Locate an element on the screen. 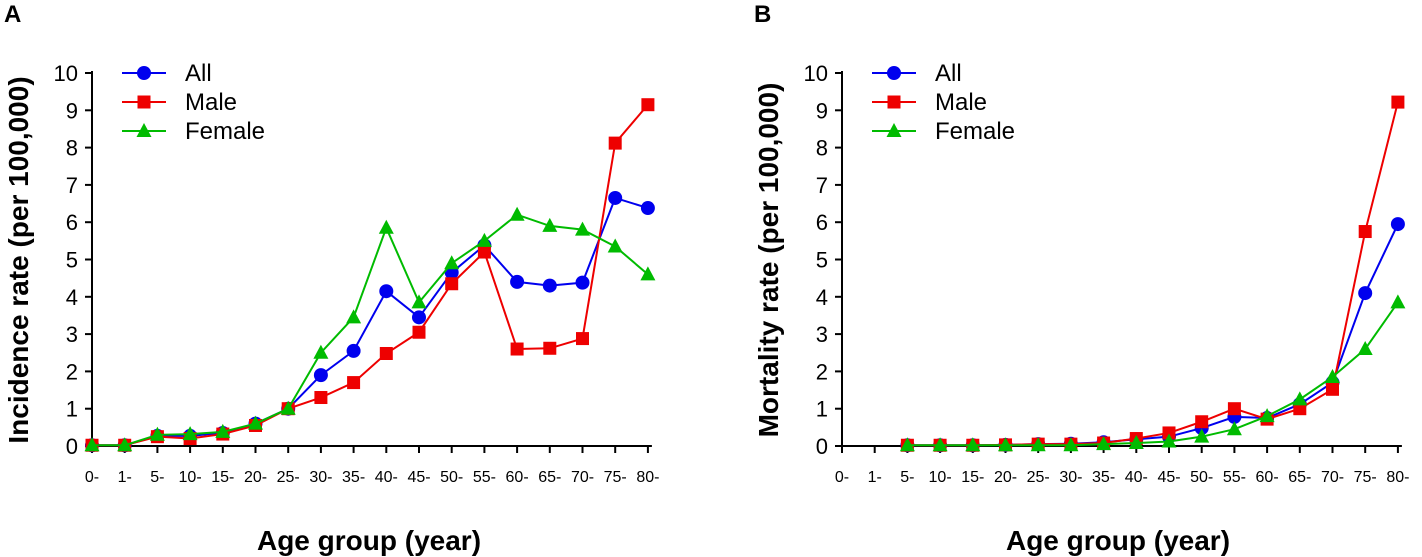 This screenshot has width=1422, height=557. y-tick-label: 4 is located at coordinates (72, 297).